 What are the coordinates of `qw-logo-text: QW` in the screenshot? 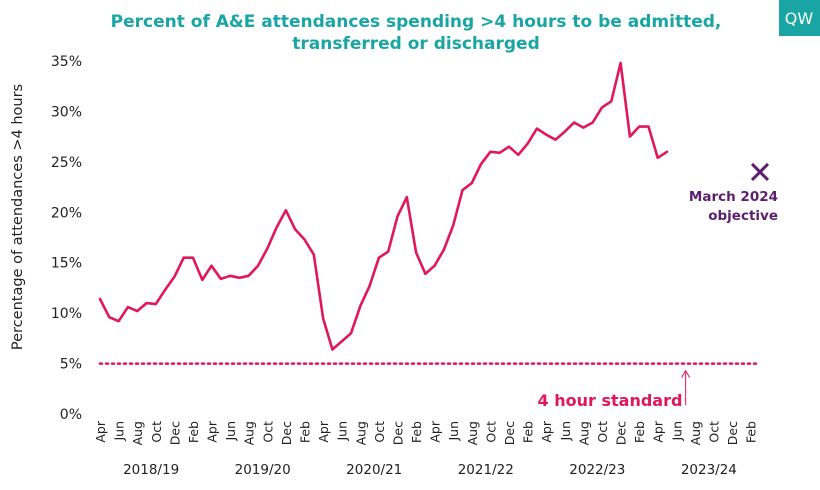 It's located at (799, 18).